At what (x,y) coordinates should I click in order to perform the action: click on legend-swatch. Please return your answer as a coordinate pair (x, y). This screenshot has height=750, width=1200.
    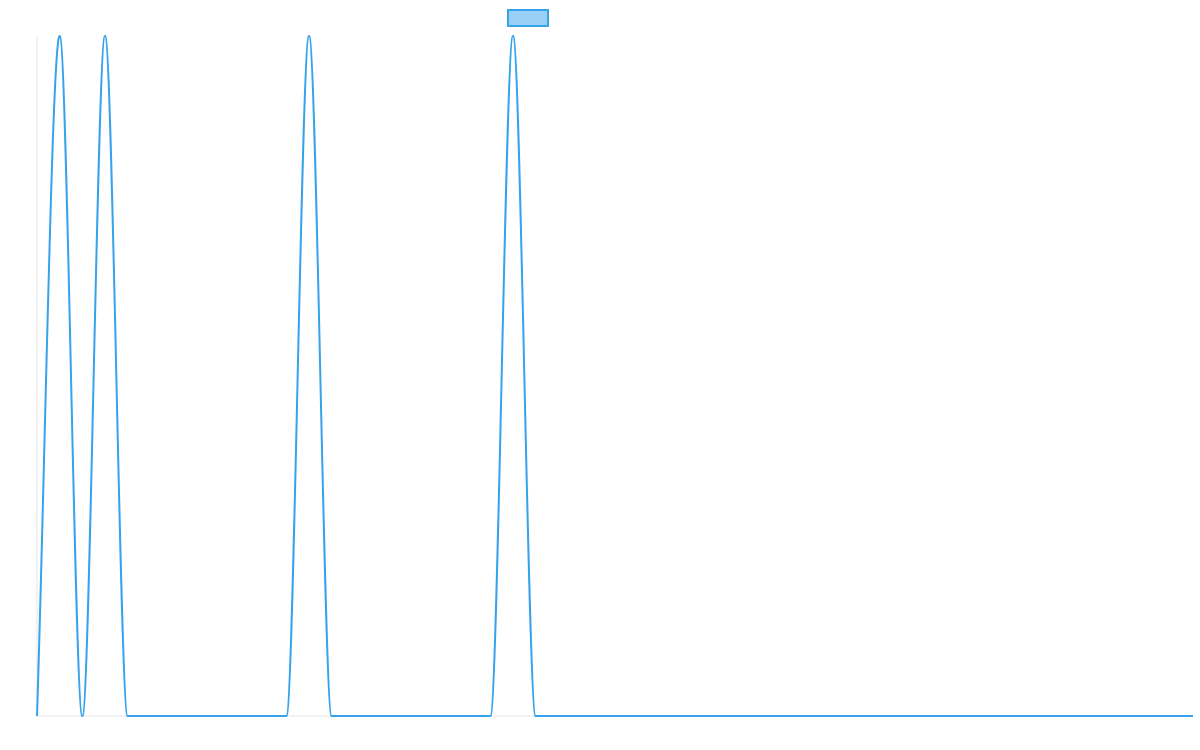
    Looking at the image, I should click on (528, 18).